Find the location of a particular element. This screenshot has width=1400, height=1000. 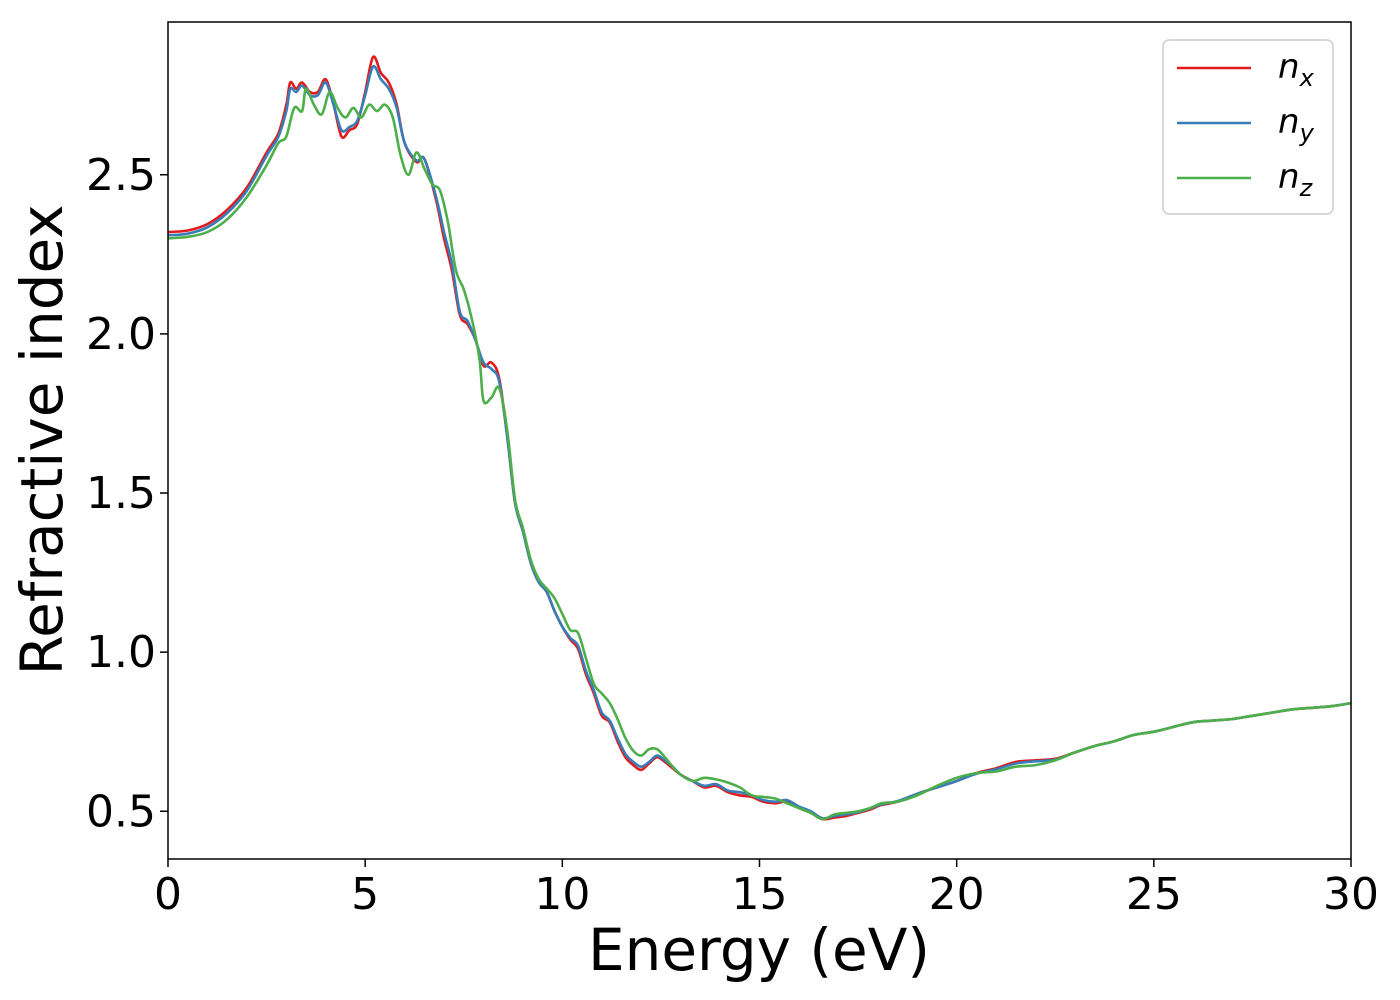

x-axis-title: Energy (eV) is located at coordinates (759, 950).